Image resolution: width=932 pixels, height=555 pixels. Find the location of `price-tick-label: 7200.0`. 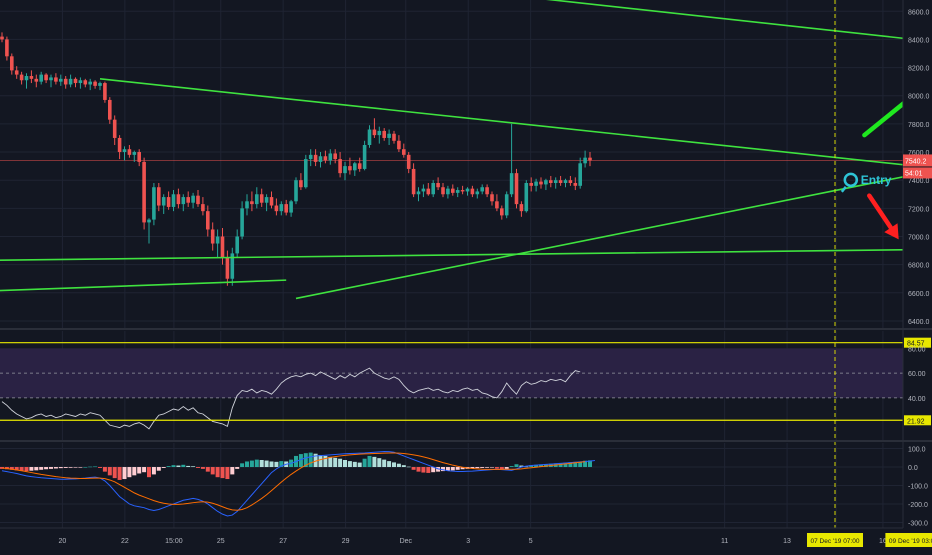

price-tick-label: 7200.0 is located at coordinates (919, 209).